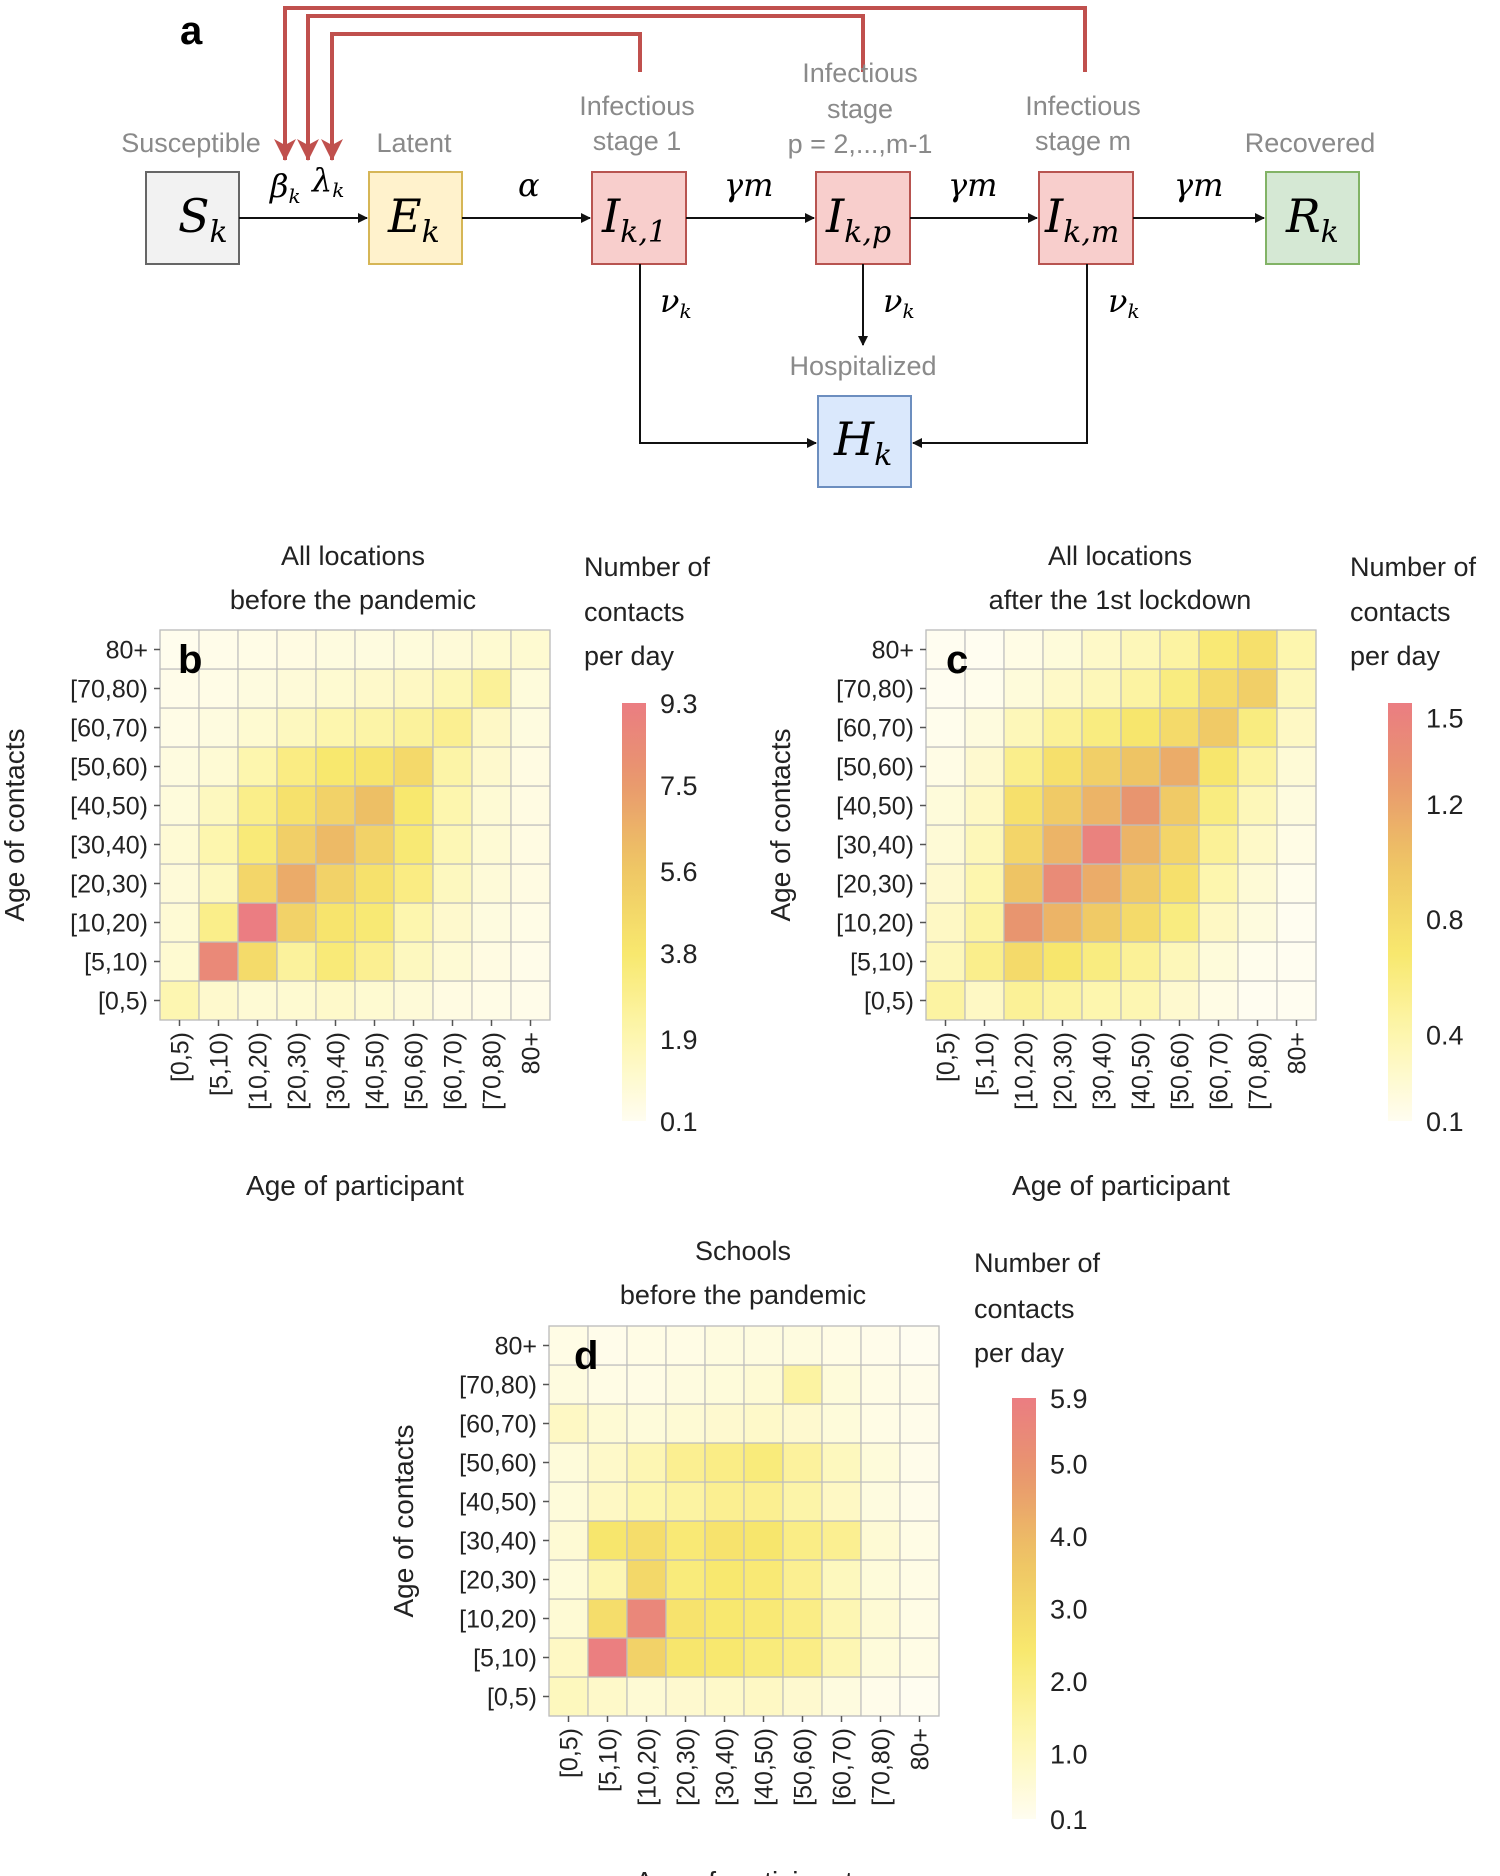 This screenshot has height=1876, width=1500. I want to click on colorbar-tick-c-1: 1.2, so click(1445, 805).